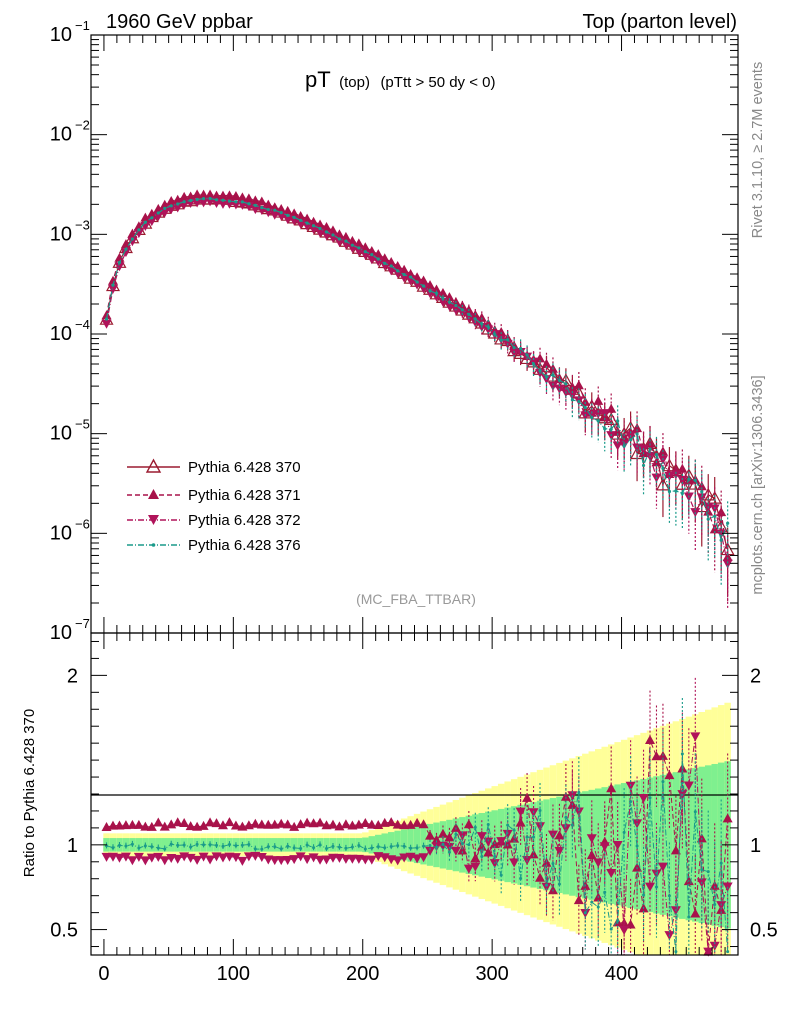  Describe the element at coordinates (755, 676) in the screenshot. I see `ratio-y-tick-label-right: 2` at that location.